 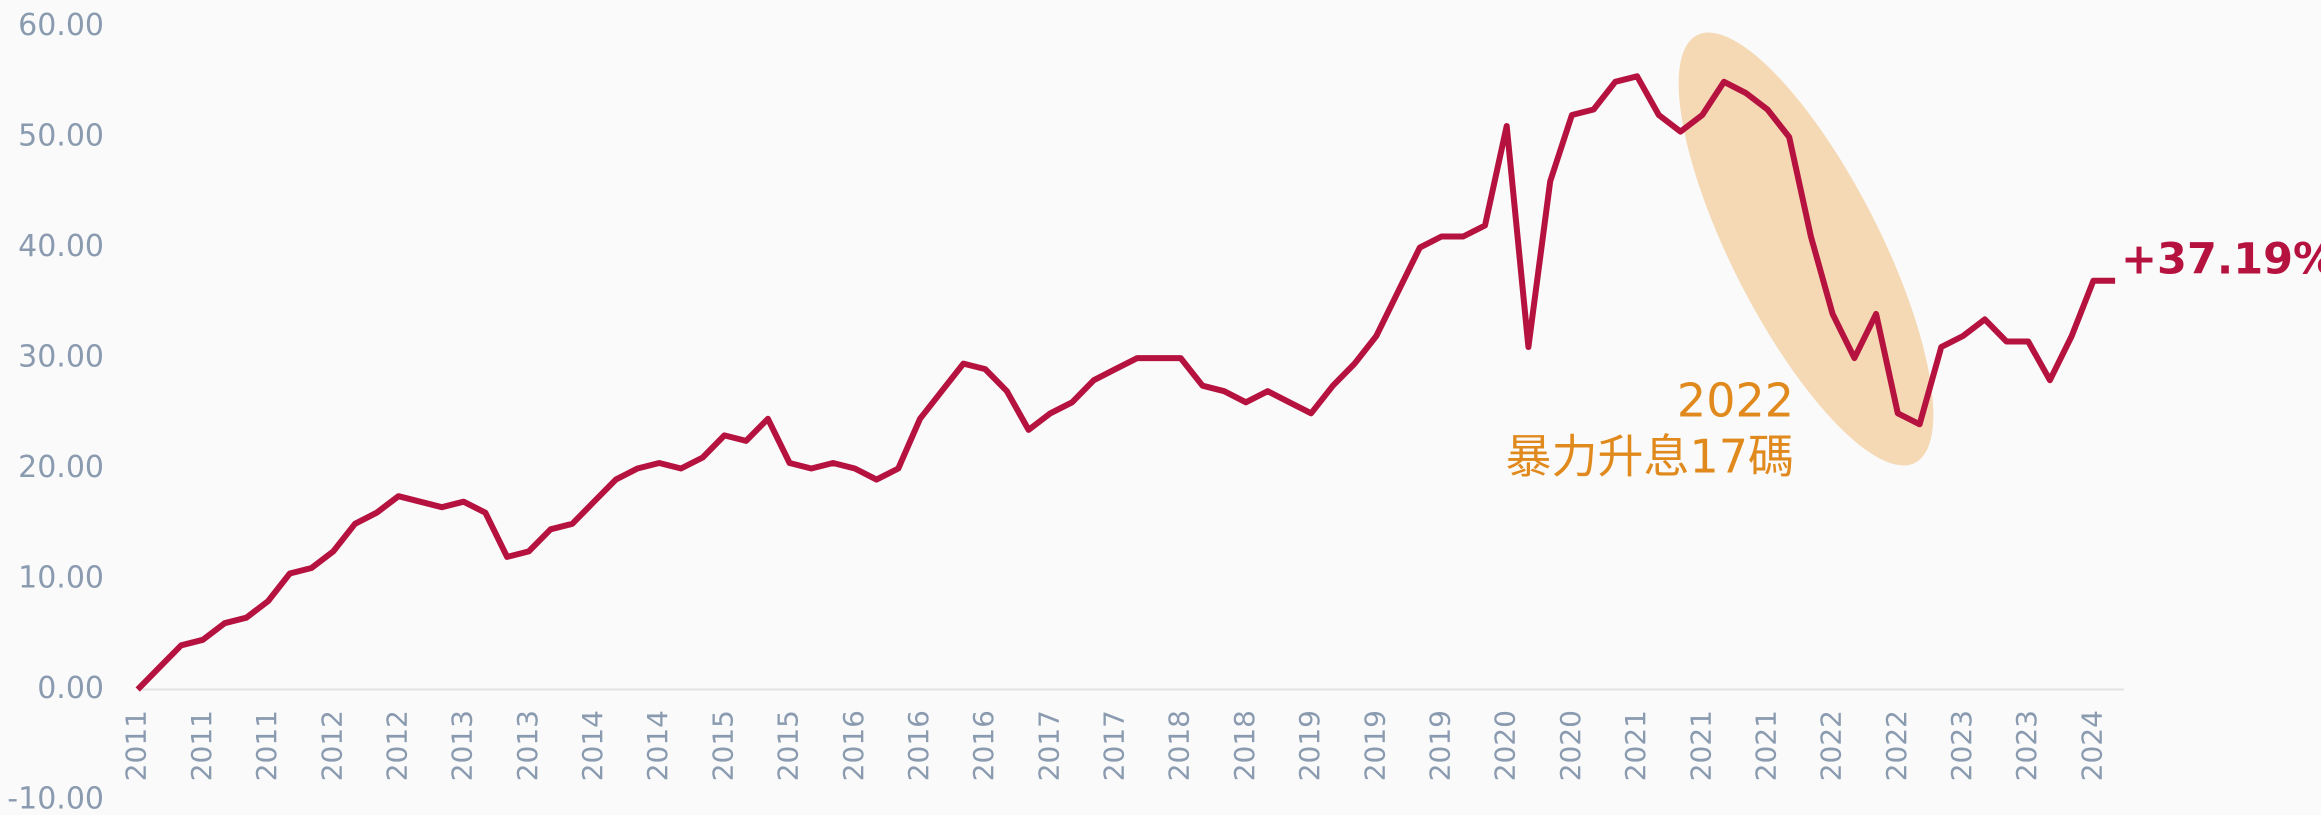 I want to click on y-tick-label: 30.00, so click(x=61, y=357).